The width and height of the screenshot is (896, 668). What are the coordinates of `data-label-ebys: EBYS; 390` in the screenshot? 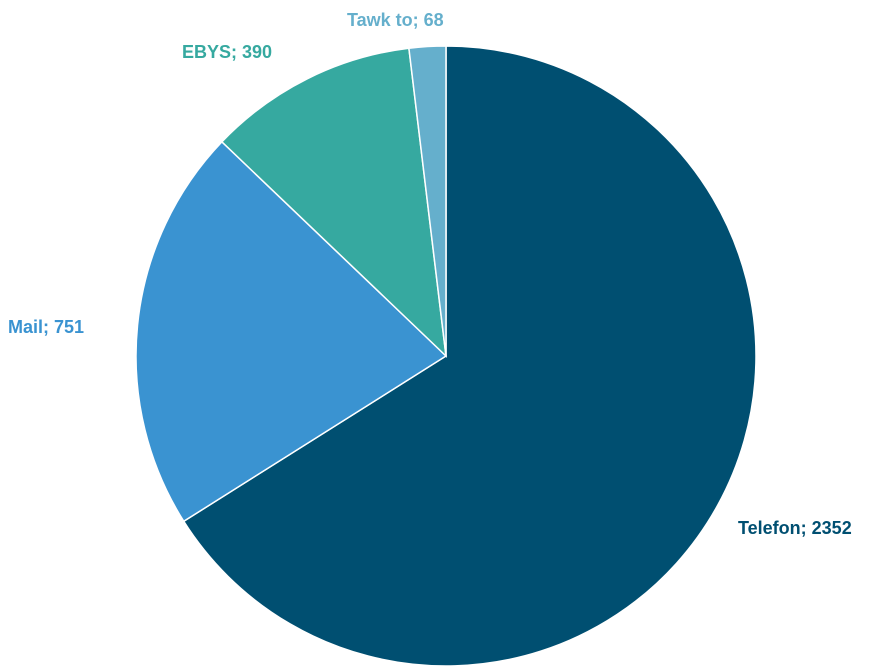 It's located at (227, 52).